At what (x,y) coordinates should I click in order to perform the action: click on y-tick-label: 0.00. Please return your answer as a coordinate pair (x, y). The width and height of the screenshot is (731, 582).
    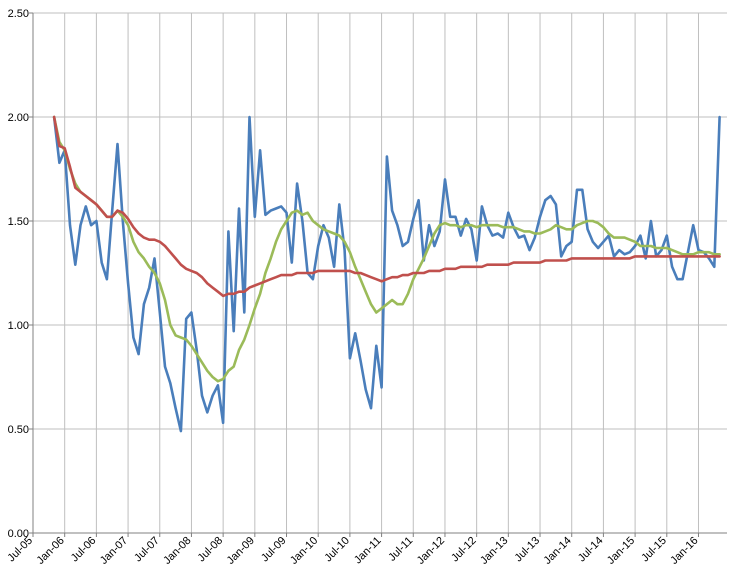
    Looking at the image, I should click on (18, 534).